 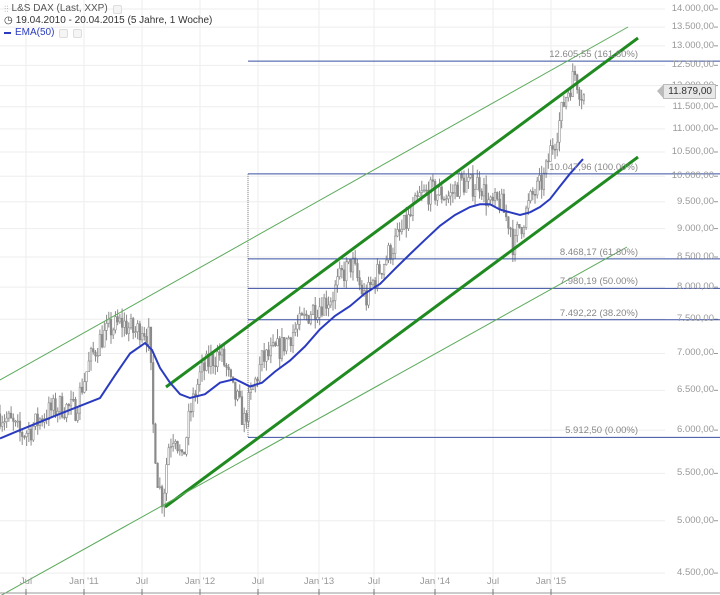 What do you see at coordinates (692, 176) in the screenshot?
I see `y-tick-label: 10.000,00` at bounding box center [692, 176].